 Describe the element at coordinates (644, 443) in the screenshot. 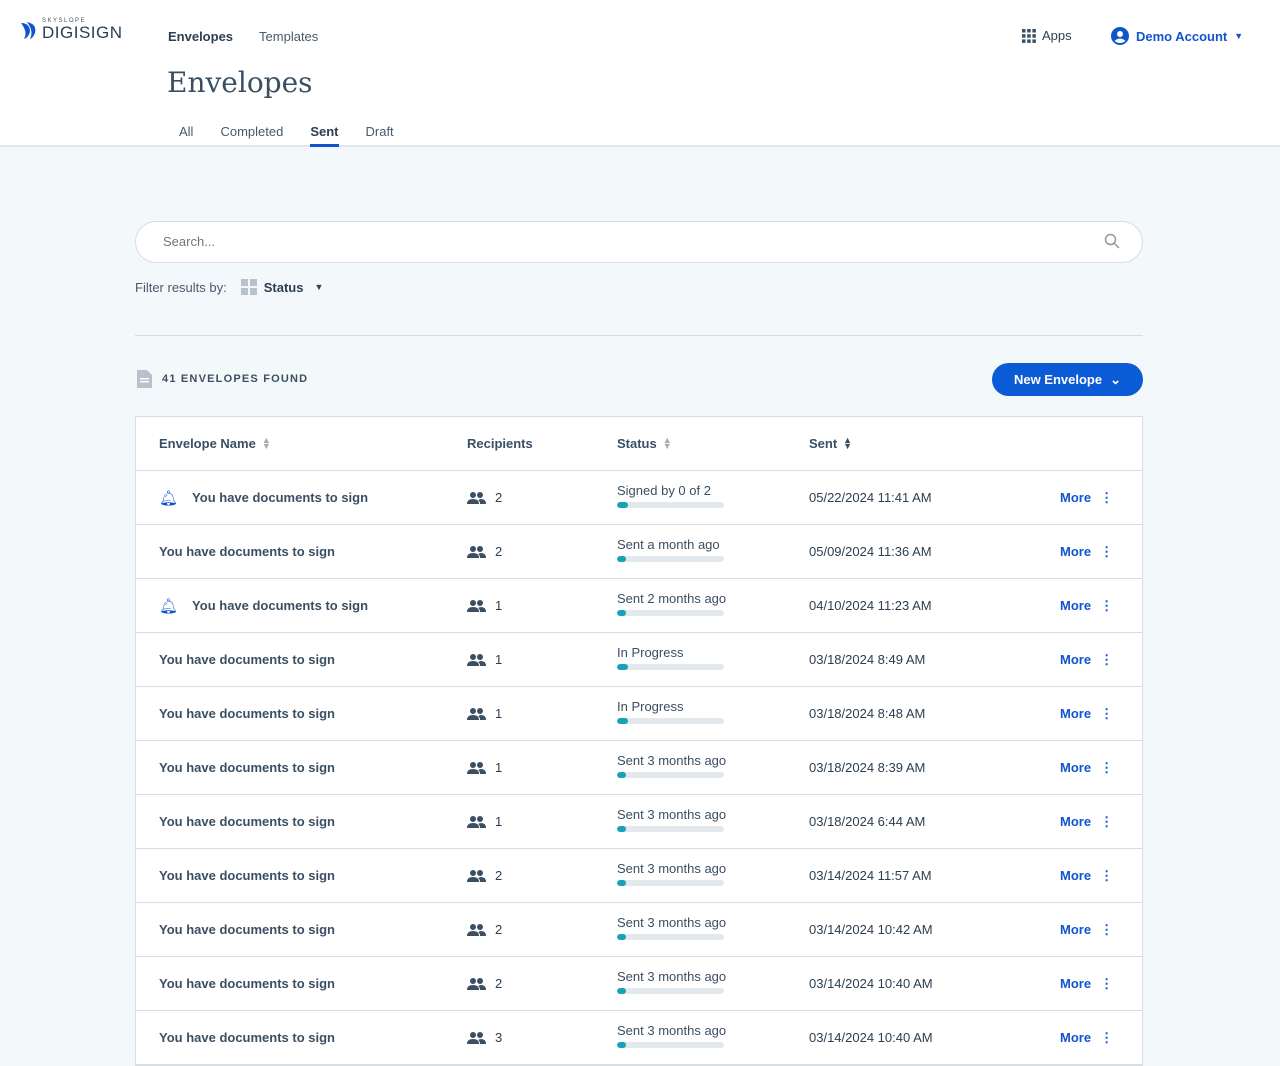

I see `column-header-status: Status ▲ ▼` at that location.